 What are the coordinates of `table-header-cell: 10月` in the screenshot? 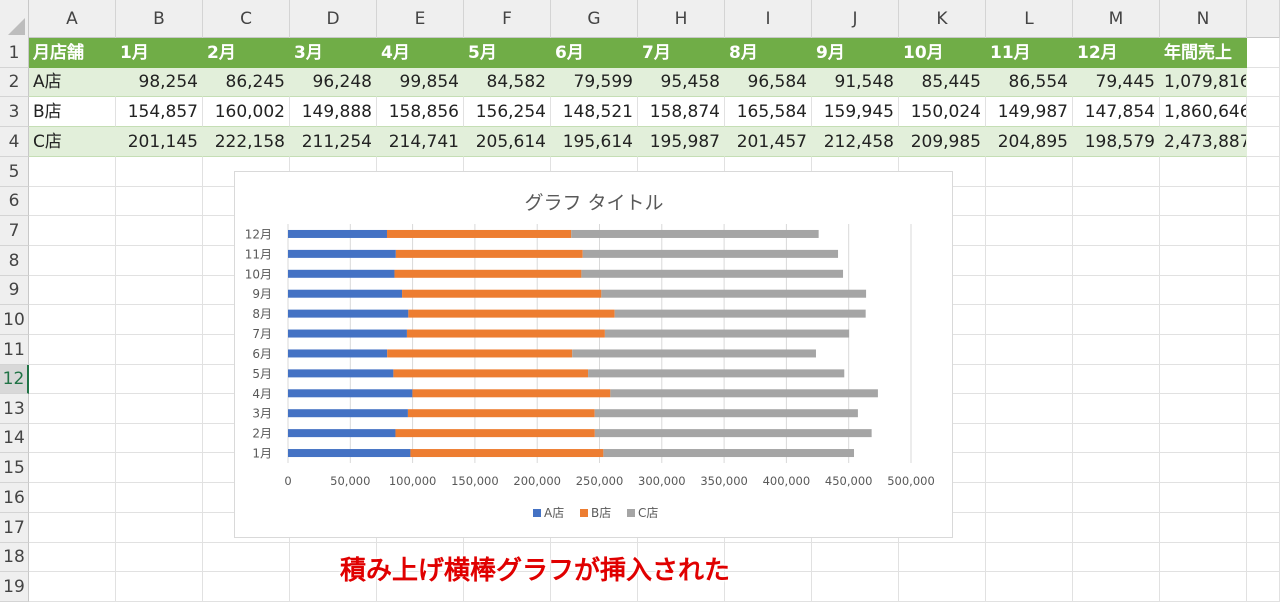 It's located at (942, 53).